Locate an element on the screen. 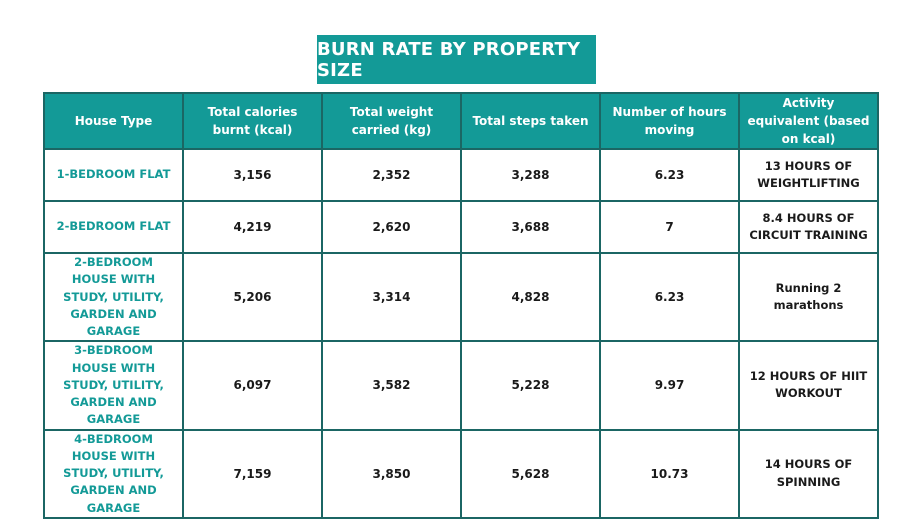 Image resolution: width=917 pixels, height=531 pixels. activity-cell: 14 HOURS OF SPINNING is located at coordinates (808, 473).